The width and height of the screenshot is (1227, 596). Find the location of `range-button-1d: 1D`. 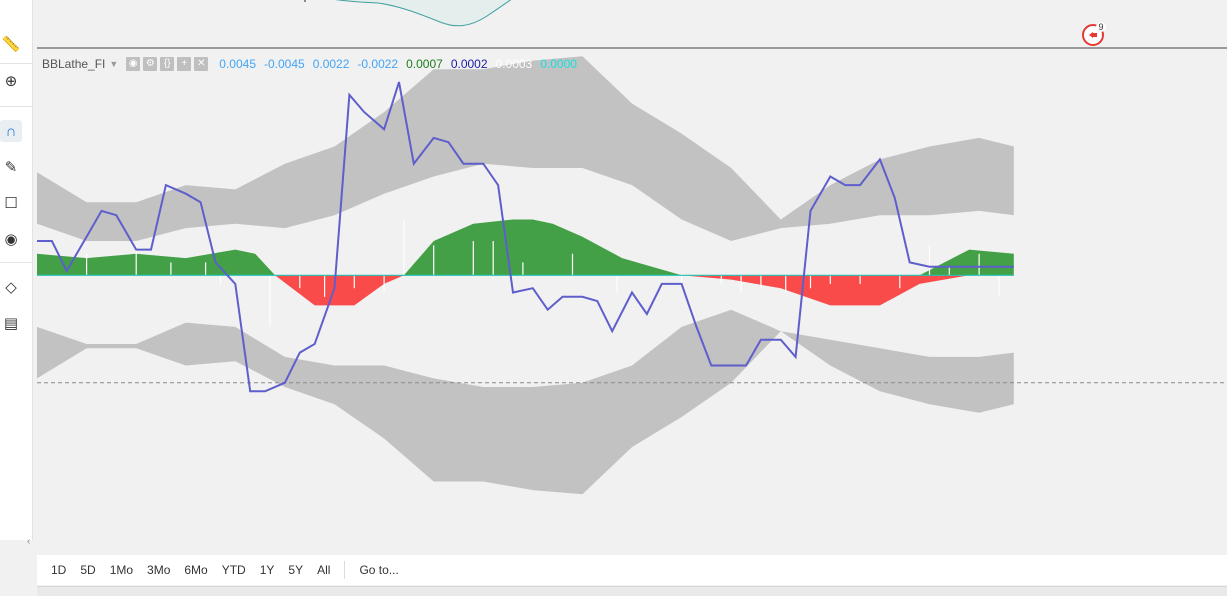

range-button-1d: 1D is located at coordinates (59, 570).